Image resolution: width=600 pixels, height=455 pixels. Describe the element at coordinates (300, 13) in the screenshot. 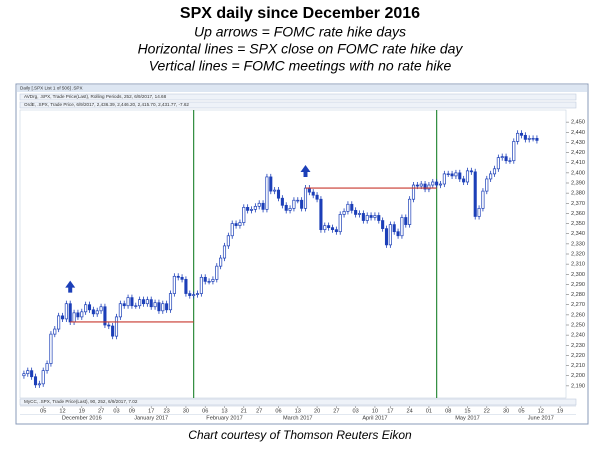

I see `chart-title: SPX daily since December 2016` at that location.